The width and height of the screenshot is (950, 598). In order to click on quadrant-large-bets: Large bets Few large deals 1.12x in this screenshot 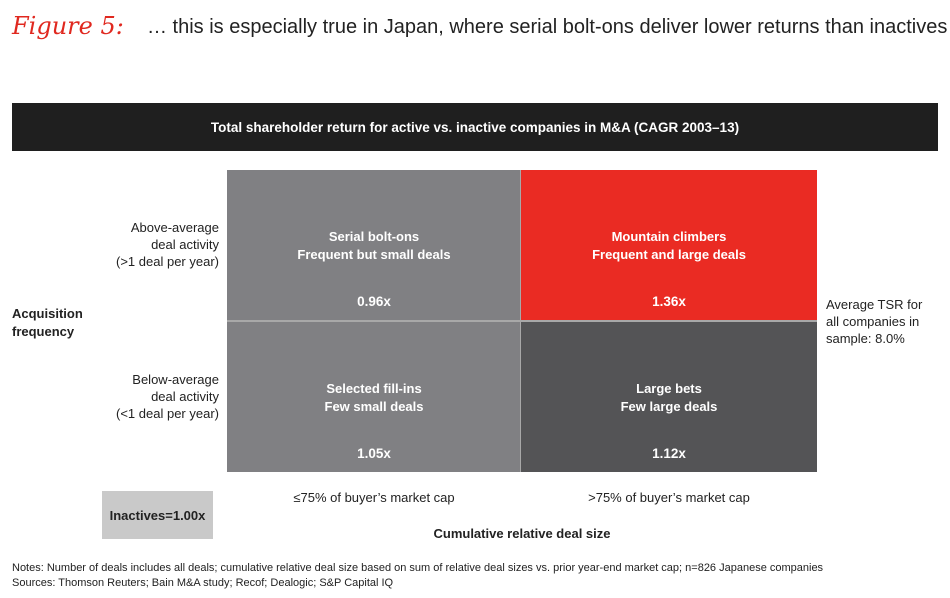, I will do `click(669, 397)`.